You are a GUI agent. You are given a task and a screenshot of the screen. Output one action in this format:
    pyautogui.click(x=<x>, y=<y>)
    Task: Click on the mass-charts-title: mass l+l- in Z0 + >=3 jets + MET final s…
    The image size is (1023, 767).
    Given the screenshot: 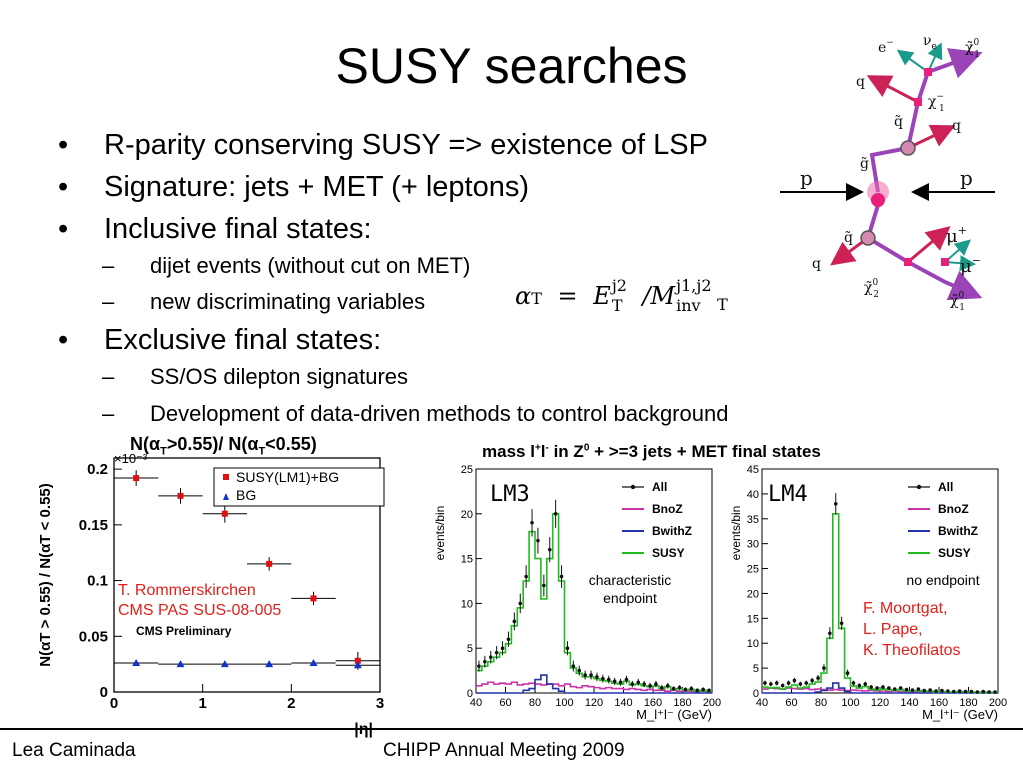 What is the action you would take?
    pyautogui.click(x=651, y=451)
    